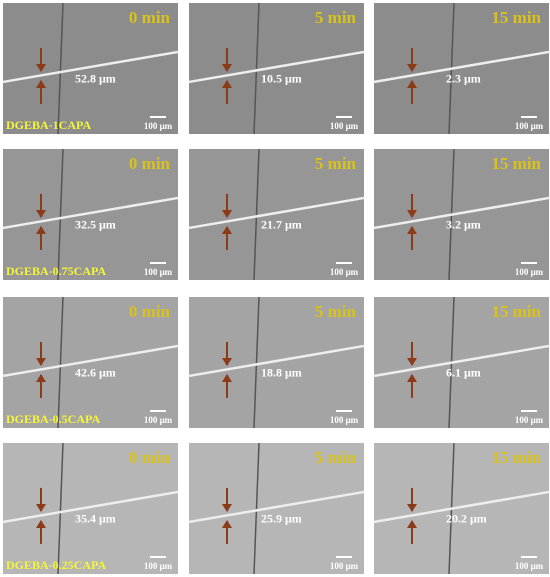  What do you see at coordinates (53, 419) in the screenshot?
I see `sample-label: DGEBA-0.5CAPA` at bounding box center [53, 419].